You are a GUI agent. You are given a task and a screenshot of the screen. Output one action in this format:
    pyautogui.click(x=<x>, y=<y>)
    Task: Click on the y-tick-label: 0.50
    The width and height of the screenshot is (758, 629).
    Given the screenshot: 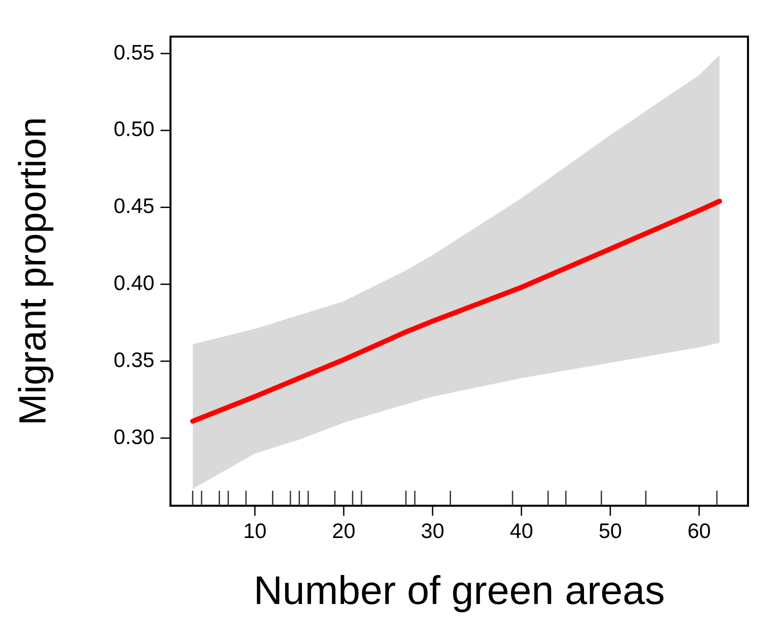 What is the action you would take?
    pyautogui.click(x=134, y=130)
    